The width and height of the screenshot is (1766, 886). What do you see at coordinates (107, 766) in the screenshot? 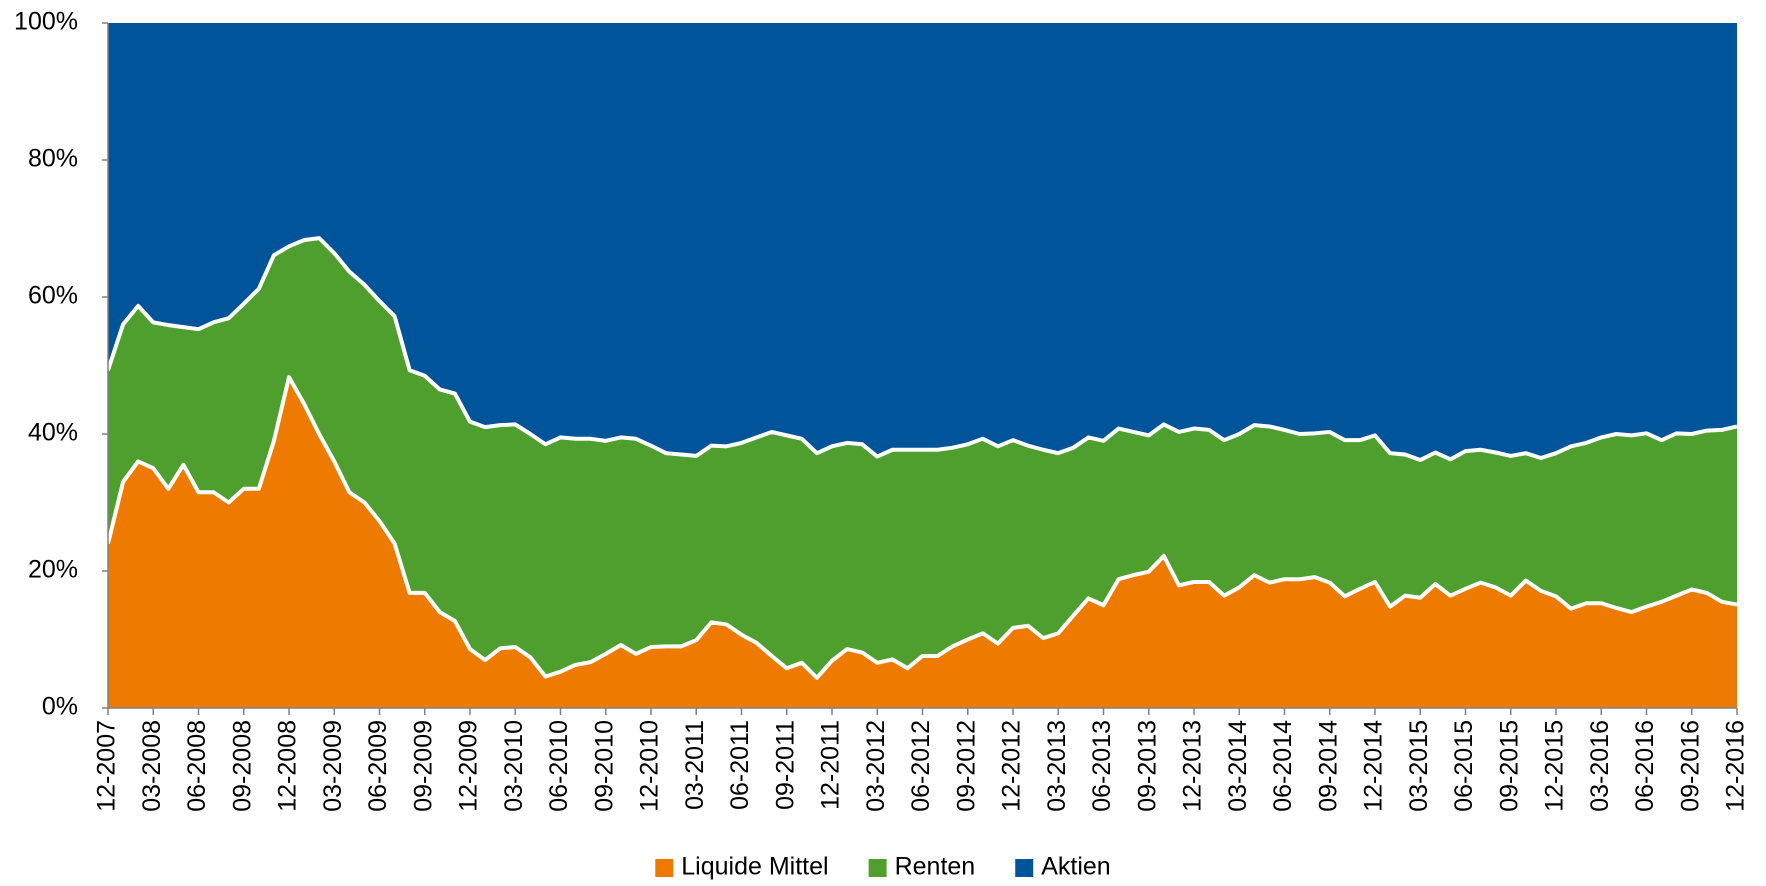
I see `x-tick-label: 12-2007` at bounding box center [107, 766].